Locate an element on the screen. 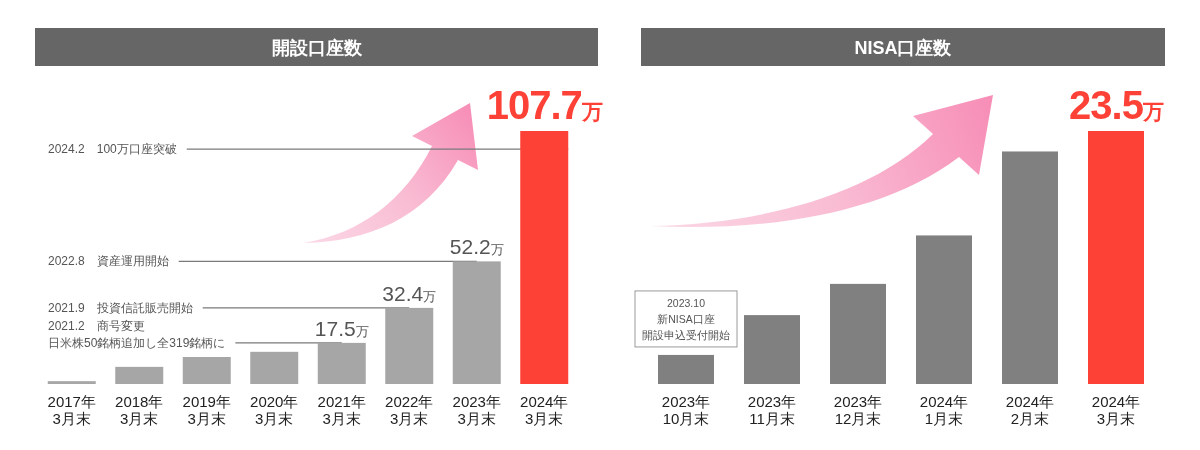 The width and height of the screenshot is (1200, 450). annotation: 2022.8 資産運用開始 is located at coordinates (108, 261).